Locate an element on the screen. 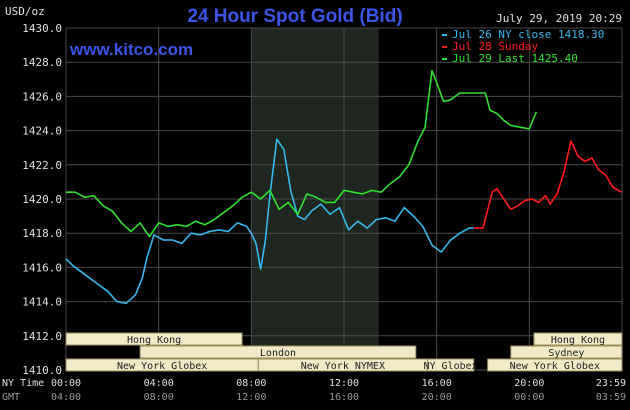  legend-label: Jul 28 Sunday is located at coordinates (495, 46).